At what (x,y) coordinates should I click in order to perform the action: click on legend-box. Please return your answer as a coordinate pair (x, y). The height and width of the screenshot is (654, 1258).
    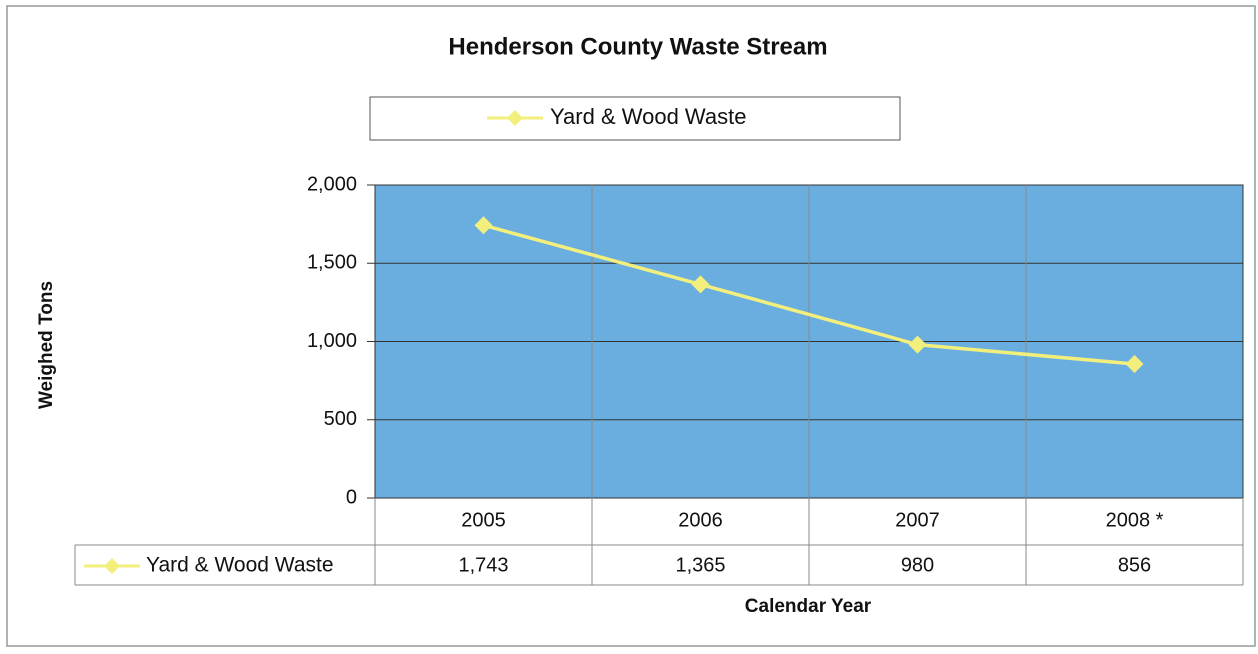
    Looking at the image, I should click on (635, 118).